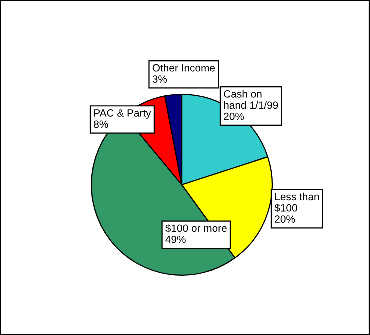  What do you see at coordinates (176, 240) in the screenshot?
I see `data-label: 49%` at bounding box center [176, 240].